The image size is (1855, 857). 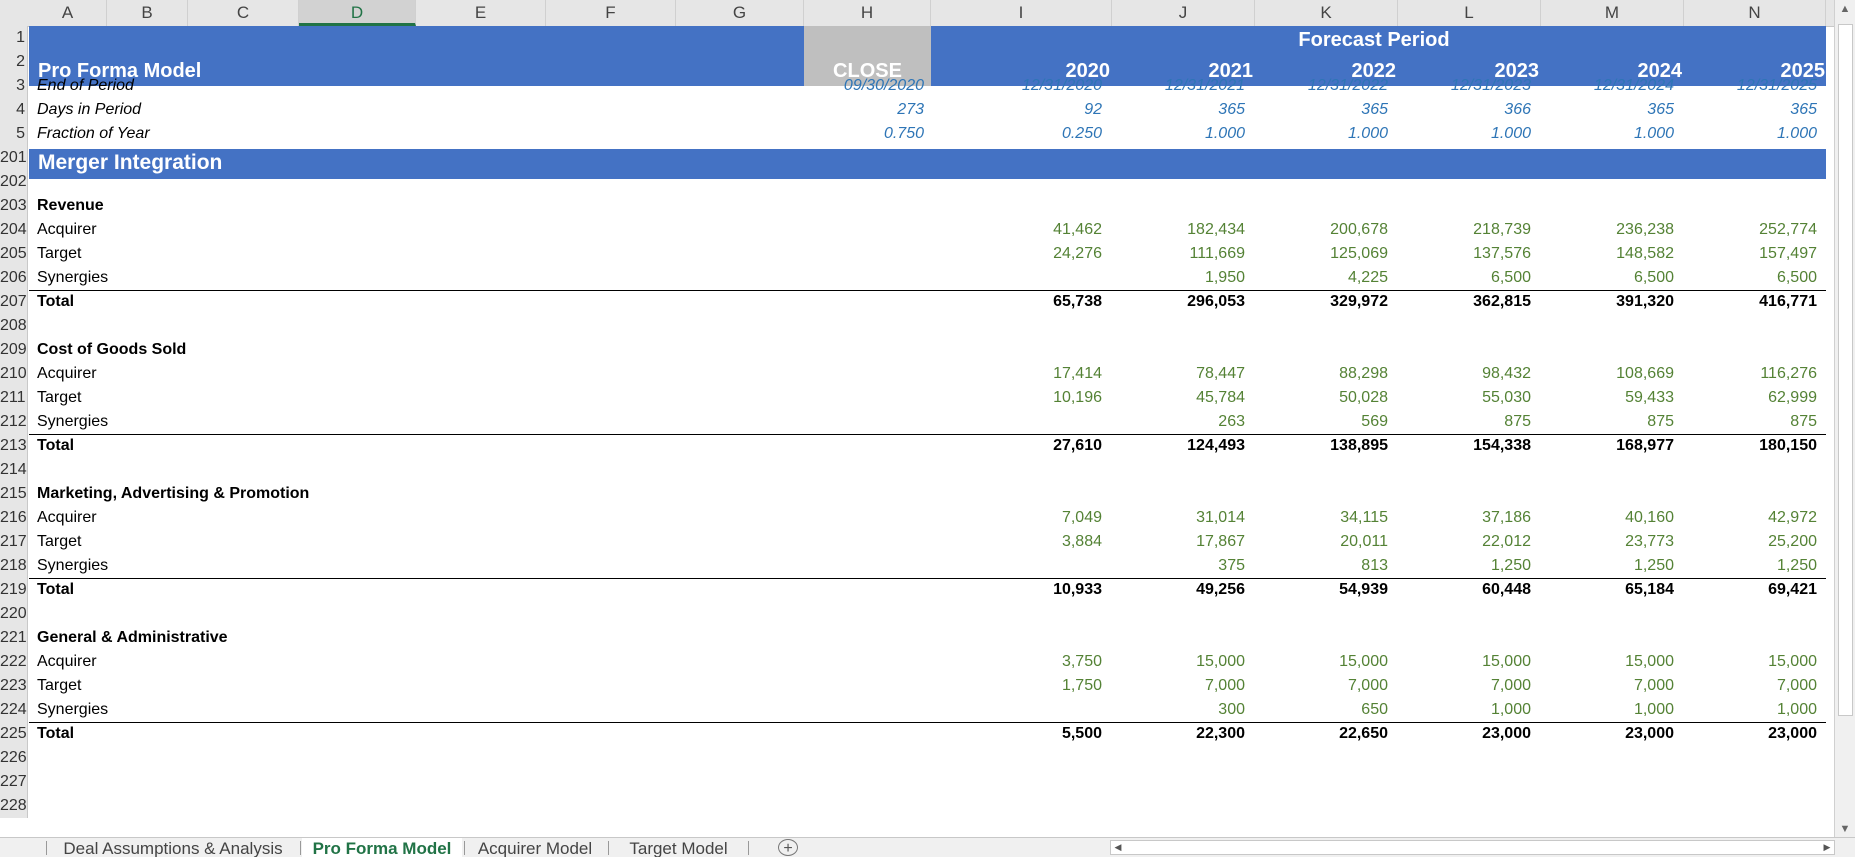 I want to click on total-value: 60,448, so click(x=1506, y=589).